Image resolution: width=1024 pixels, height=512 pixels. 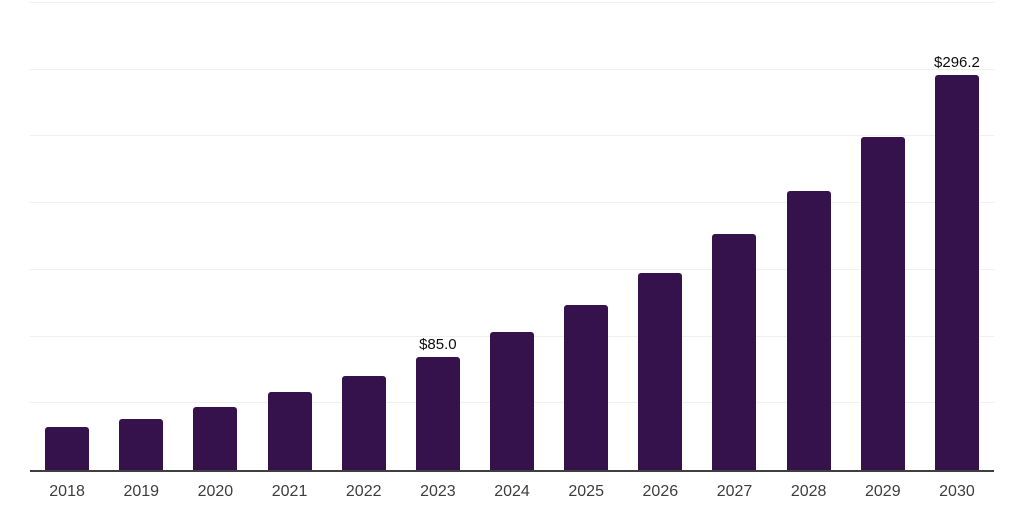 What do you see at coordinates (808, 491) in the screenshot?
I see `x-tick-2028: 2028` at bounding box center [808, 491].